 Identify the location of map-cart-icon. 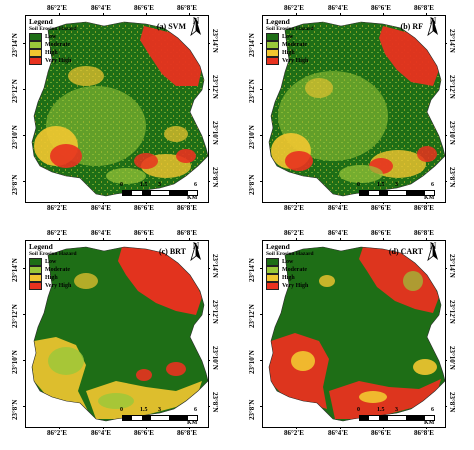
(356, 334).